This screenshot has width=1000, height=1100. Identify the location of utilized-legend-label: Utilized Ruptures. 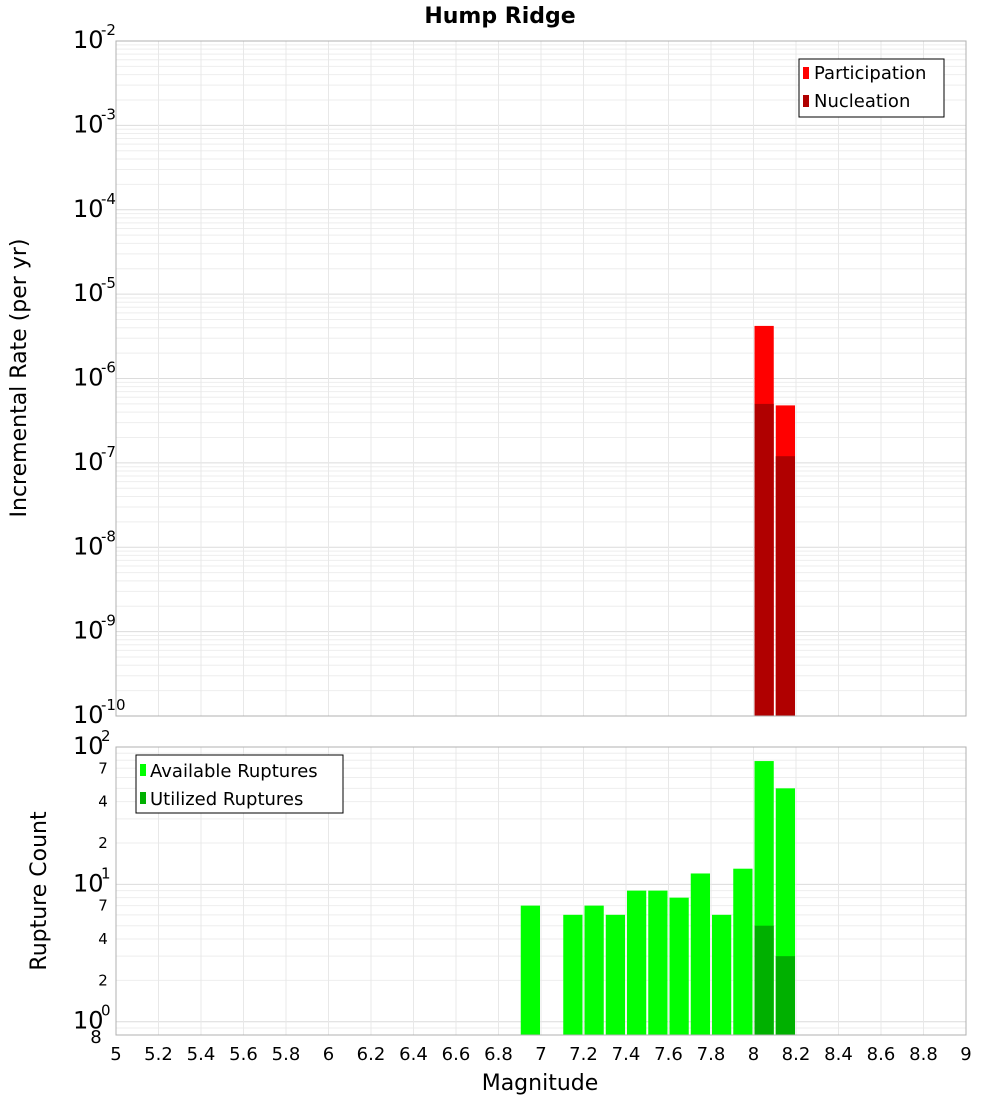
(226, 799).